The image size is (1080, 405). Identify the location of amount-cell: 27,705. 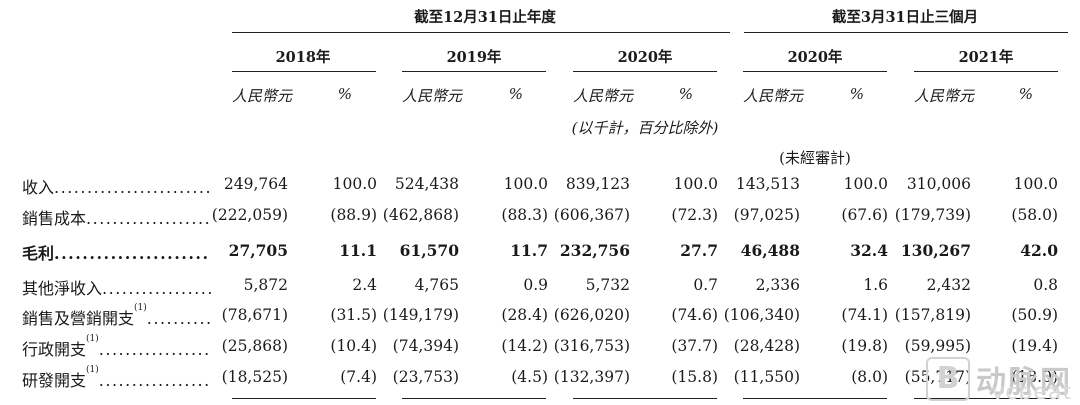
(258, 250).